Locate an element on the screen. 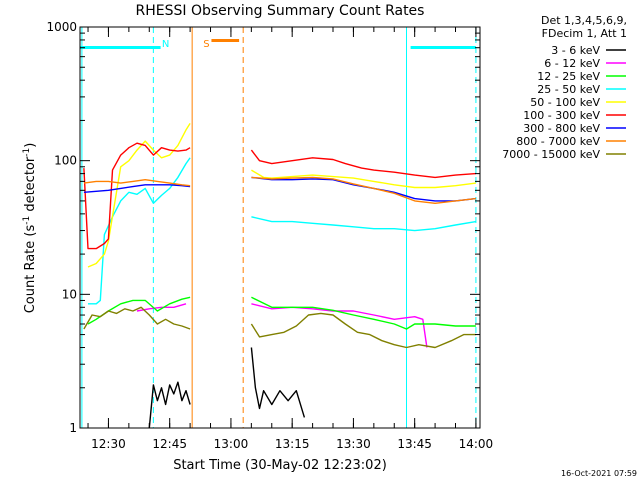  y-tick-label-3: 1000 is located at coordinates (61, 27).